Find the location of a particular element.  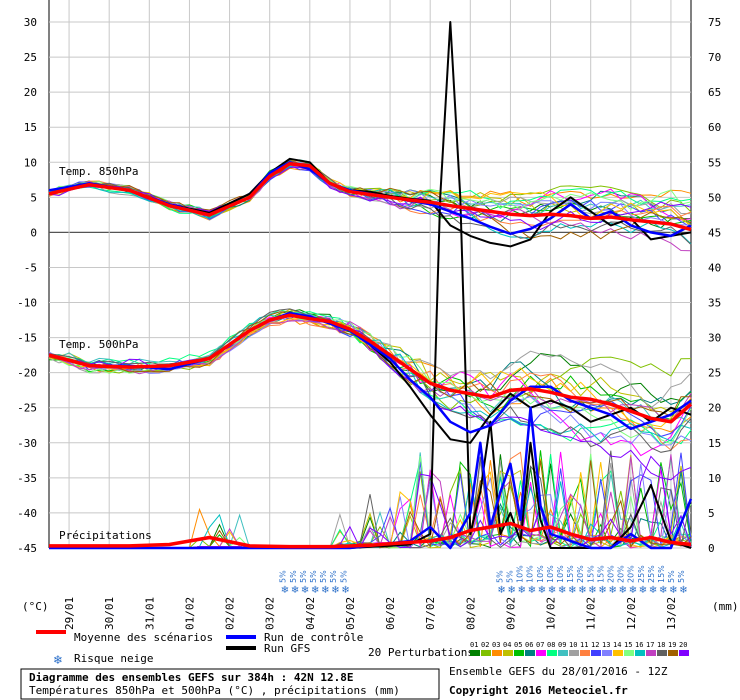

left-axis-ticks: 30 25 20 15 10 5 0 -5 -10 -15 -20 -25 -30 -35 -40 -45 is located at coordinates (27, 285).